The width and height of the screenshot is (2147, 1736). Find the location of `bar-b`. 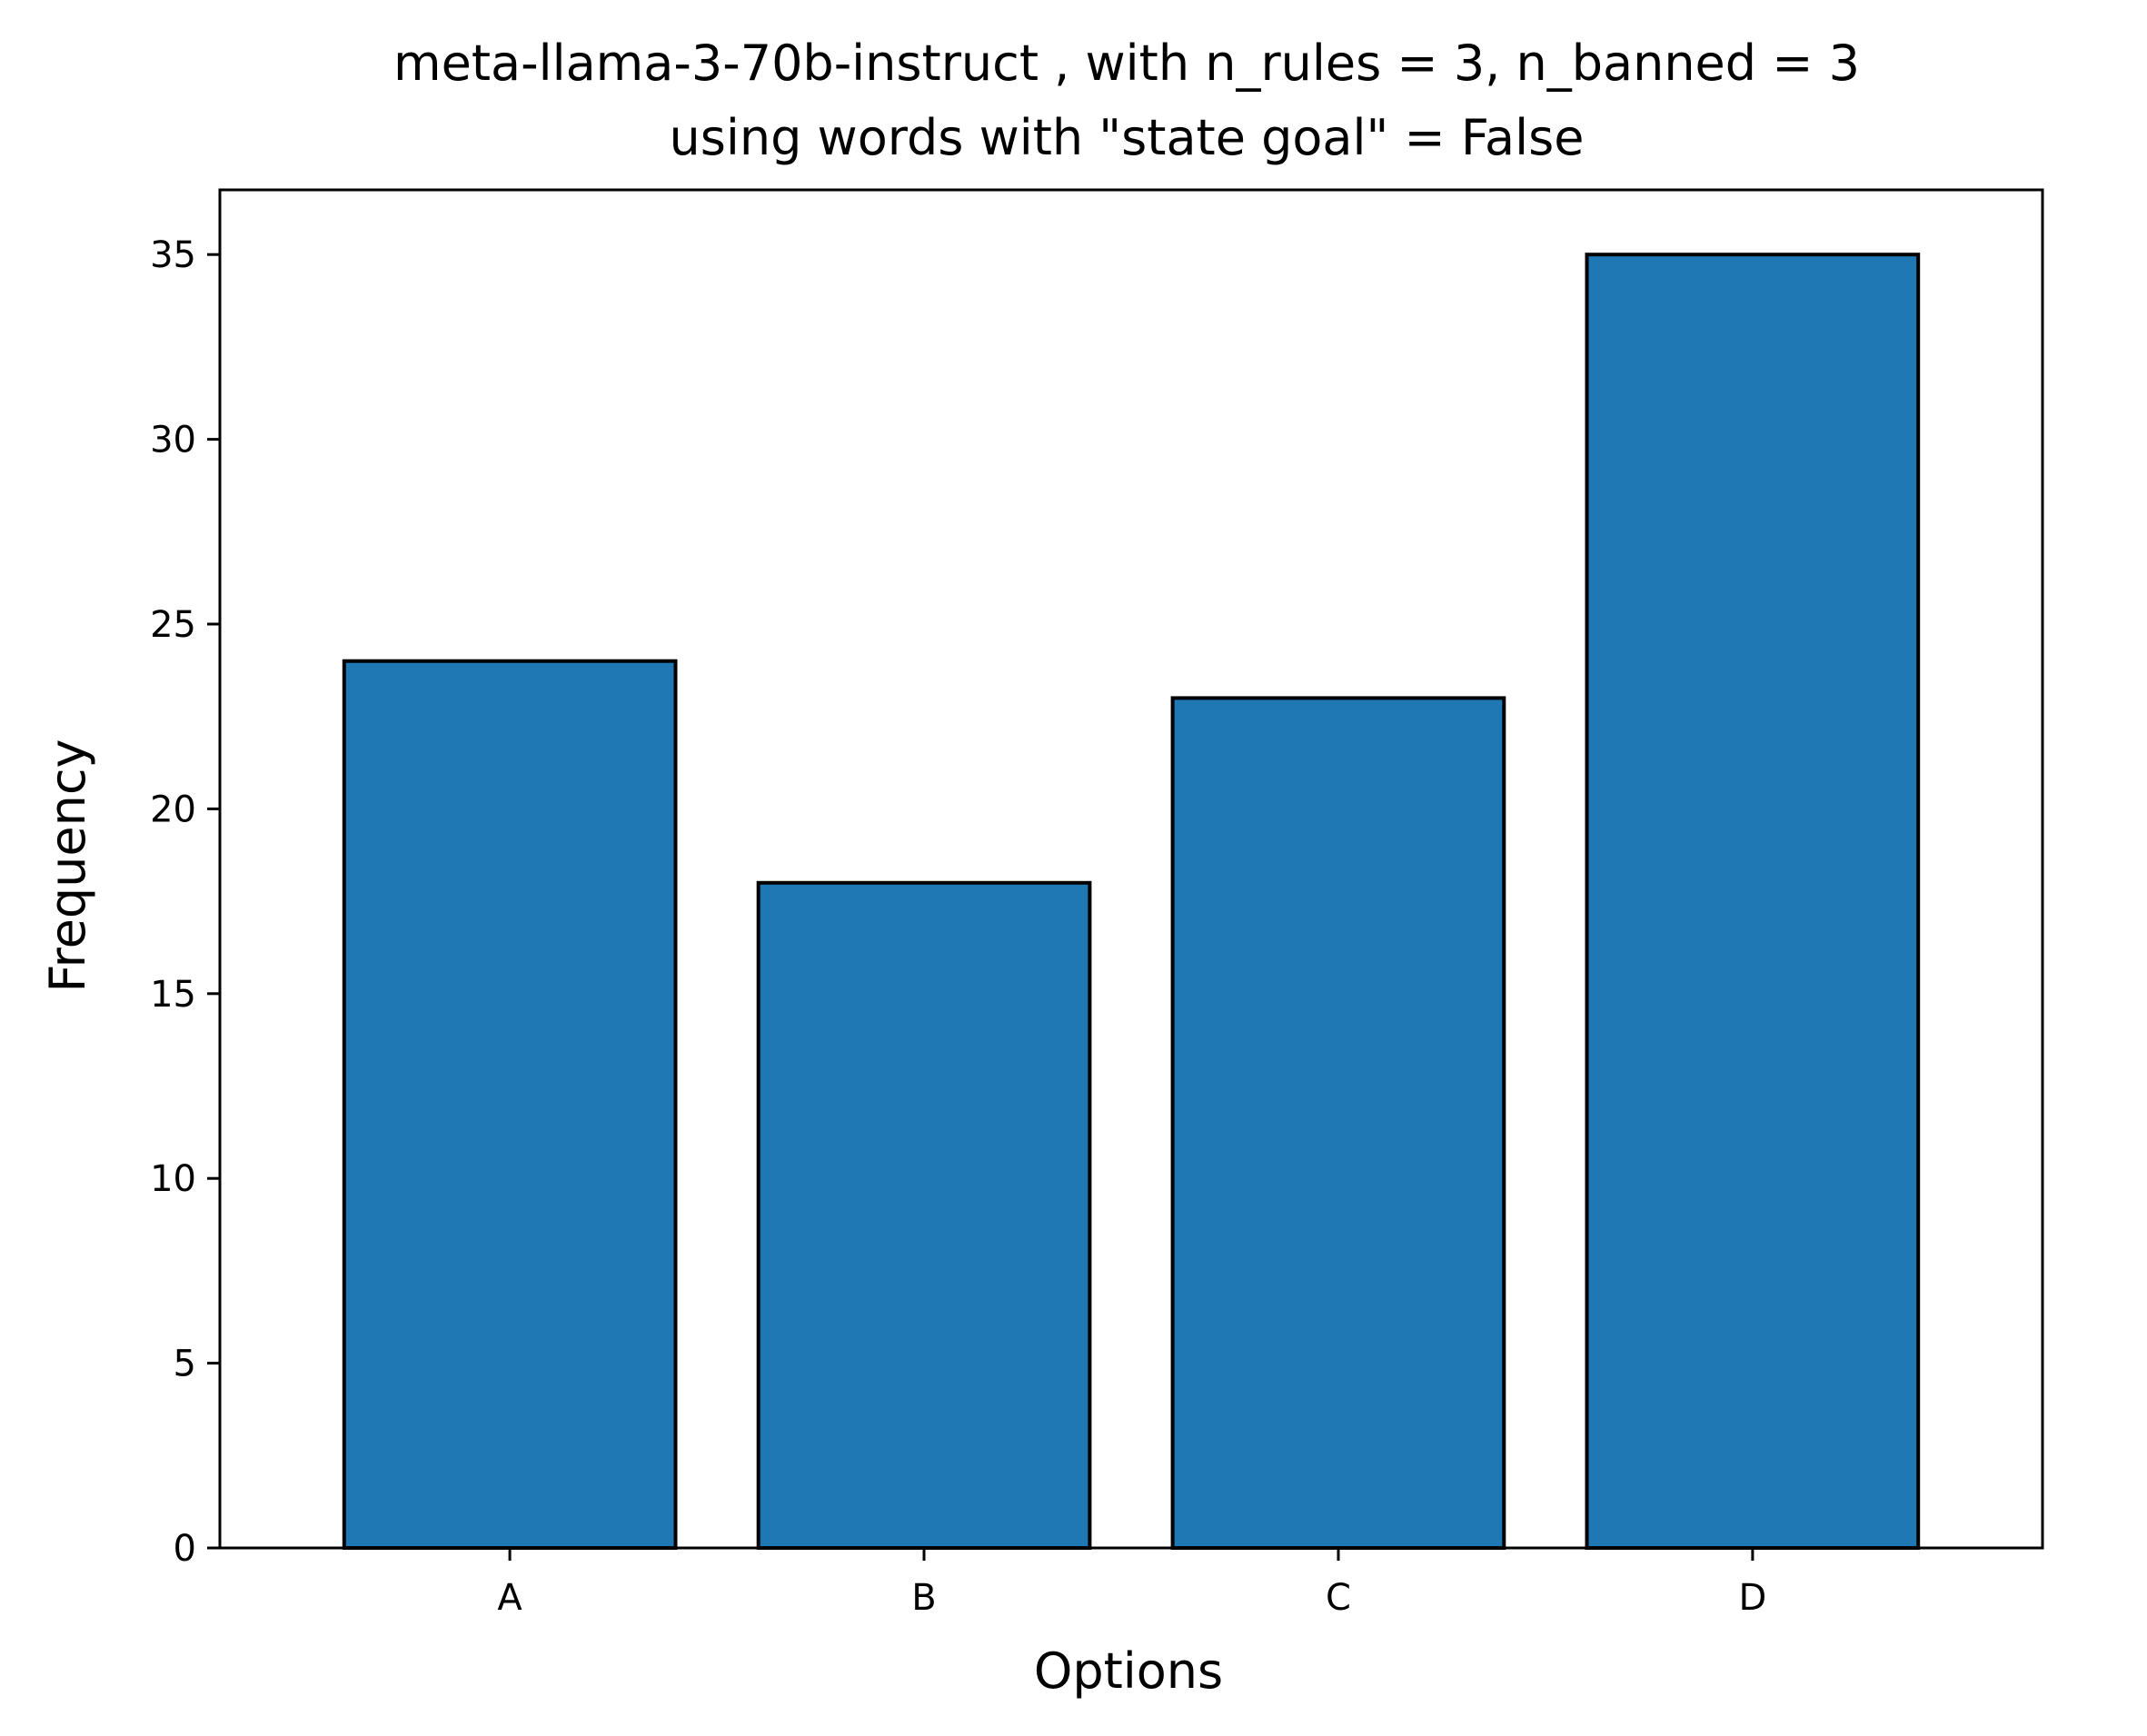

bar-b is located at coordinates (924, 1215).